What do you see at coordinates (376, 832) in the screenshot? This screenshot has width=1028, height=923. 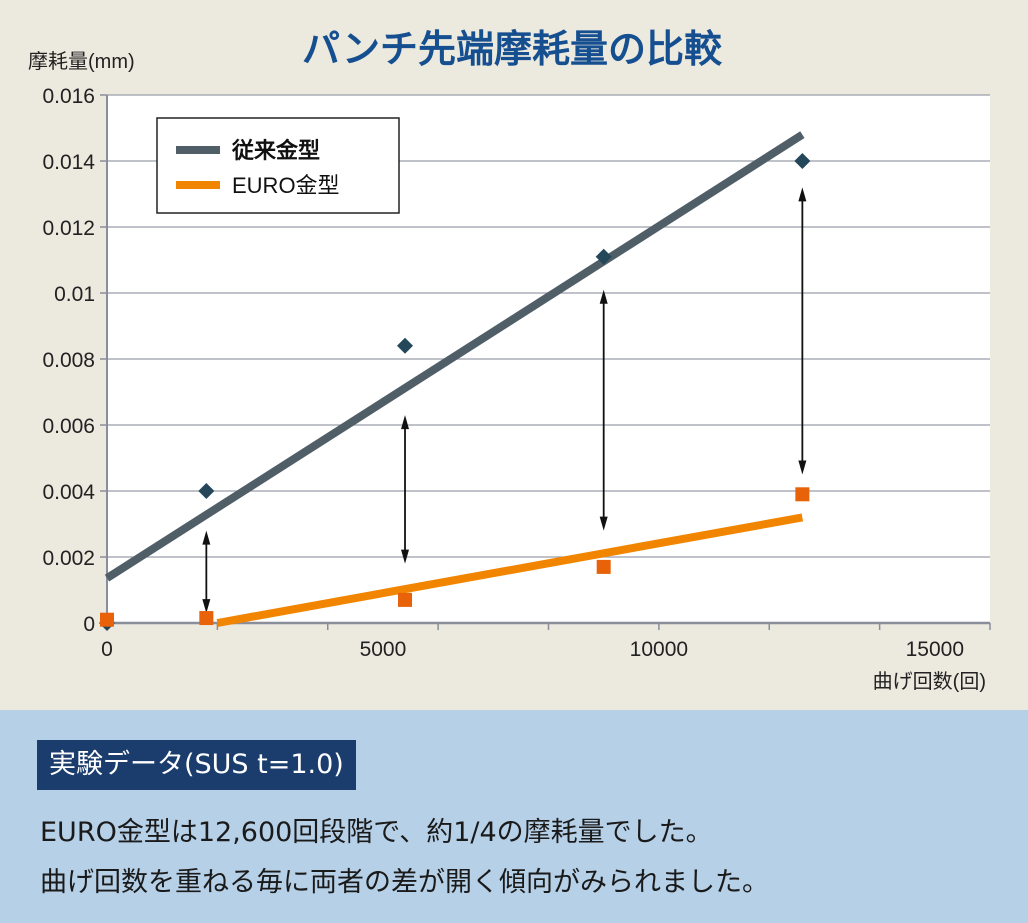 I see `summary-line-1: EURO金型は12,600回段階で、約1/4の摩耗量でした。` at bounding box center [376, 832].